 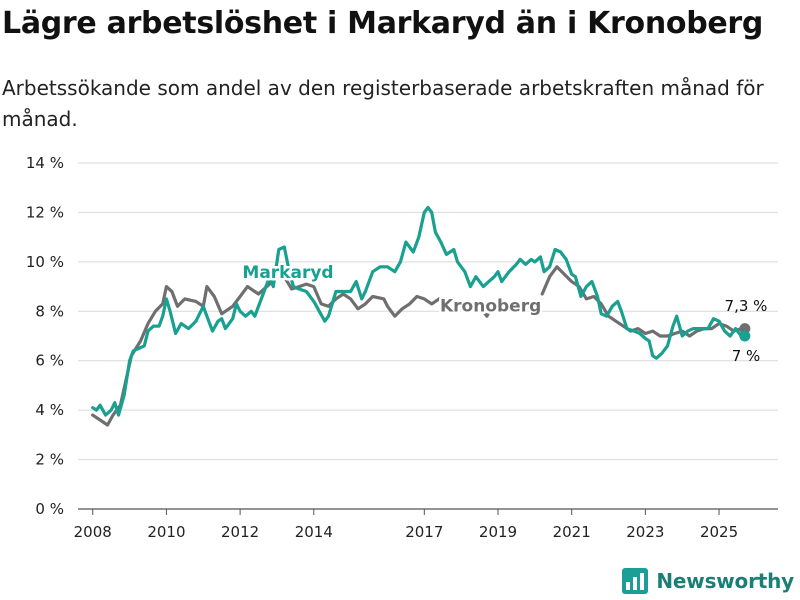 What do you see at coordinates (49, 410) in the screenshot?
I see `y-tick-label: 4 %` at bounding box center [49, 410].